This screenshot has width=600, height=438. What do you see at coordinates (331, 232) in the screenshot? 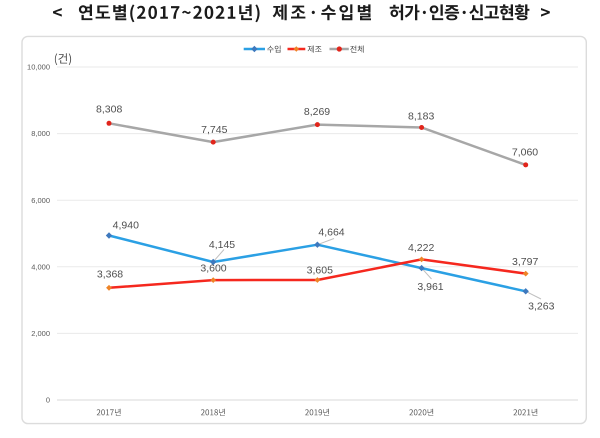
I see `svg-text: 4,664` at bounding box center [331, 232].